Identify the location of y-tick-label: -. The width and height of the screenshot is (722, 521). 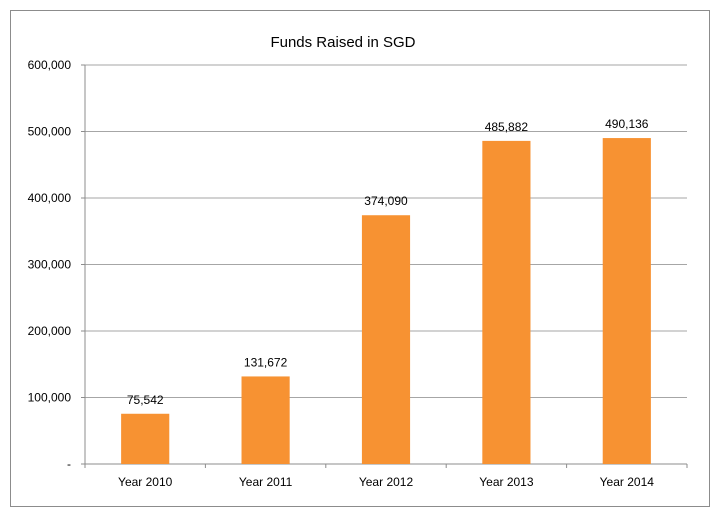
(69, 464).